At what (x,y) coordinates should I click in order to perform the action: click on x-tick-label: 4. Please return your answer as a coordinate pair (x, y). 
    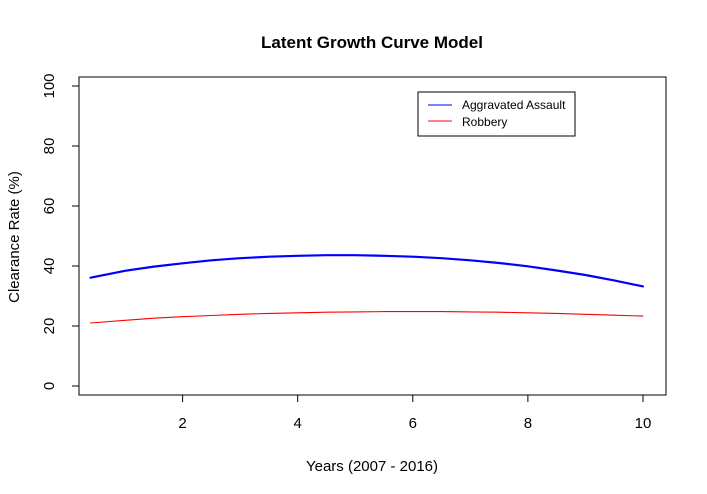
    Looking at the image, I should click on (298, 423).